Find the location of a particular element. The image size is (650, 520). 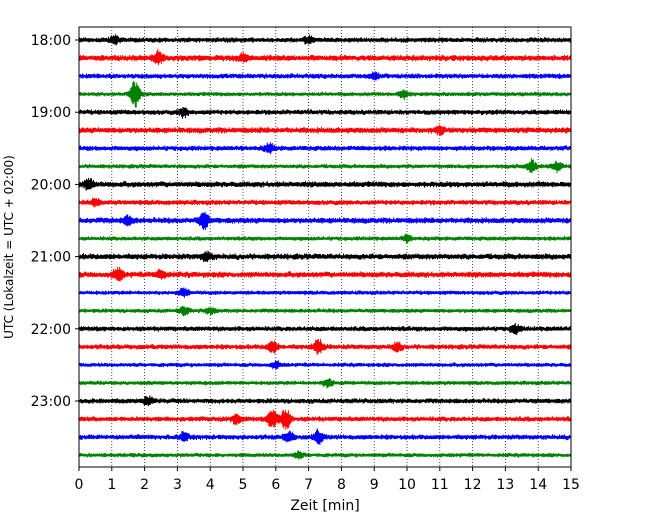

x-tick-label: 3 is located at coordinates (177, 485).